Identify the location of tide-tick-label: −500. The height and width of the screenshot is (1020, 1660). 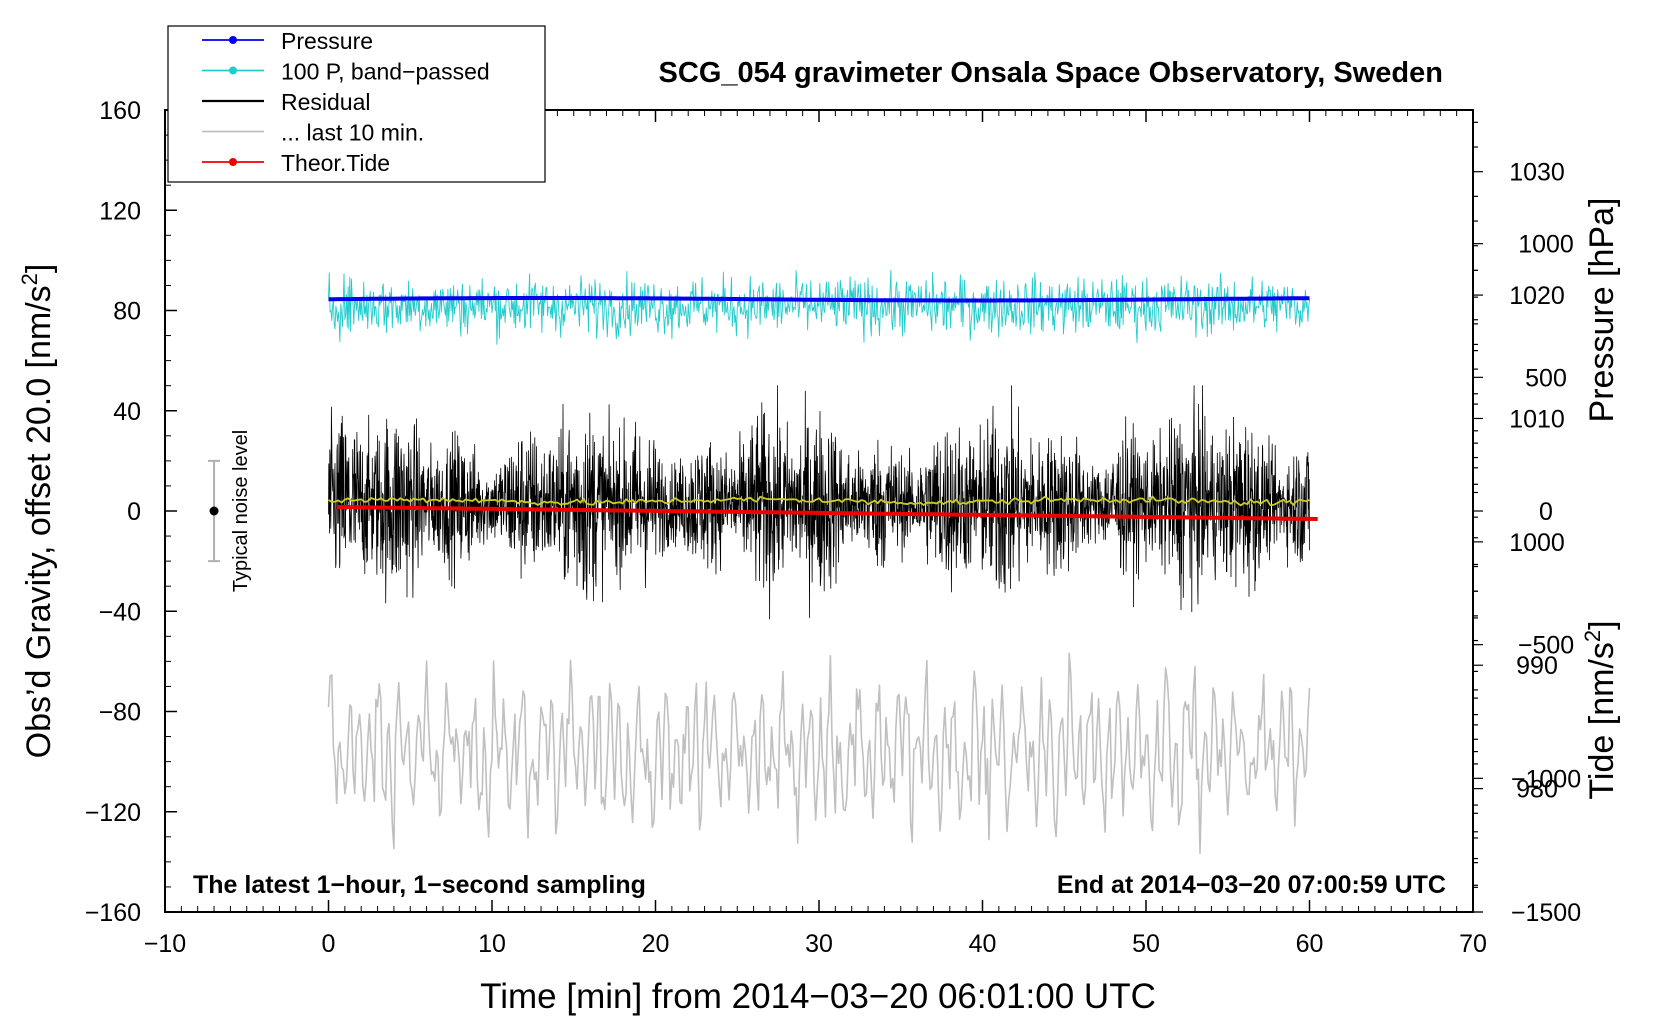
(1546, 646).